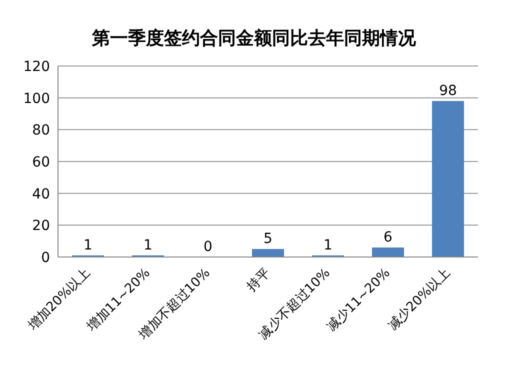  Describe the element at coordinates (268, 239) in the screenshot. I see `data-label: 5` at that location.